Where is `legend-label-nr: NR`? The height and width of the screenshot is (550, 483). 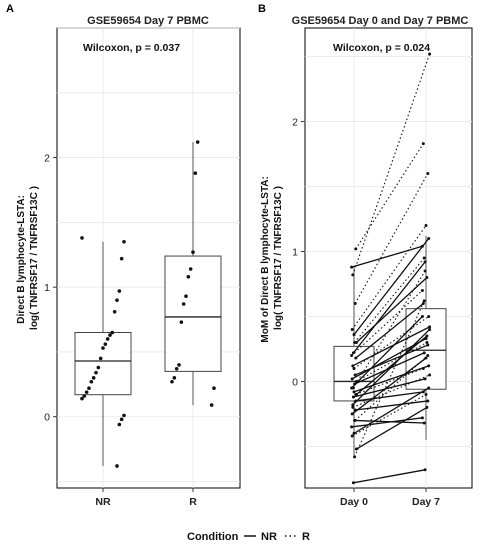 legend-label-nr: NR is located at coordinates (269, 537).